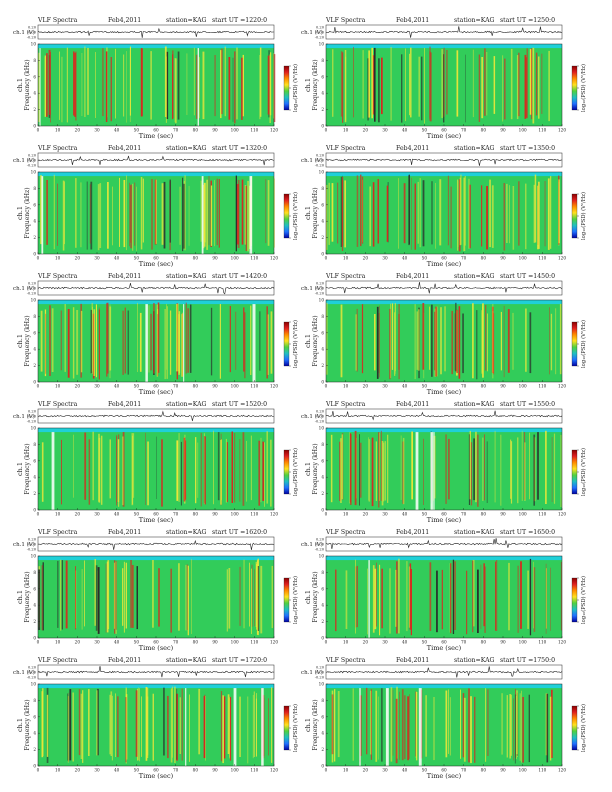 The width and height of the screenshot is (612, 792). I want to click on y-tick-label: 2, so click(322, 749).